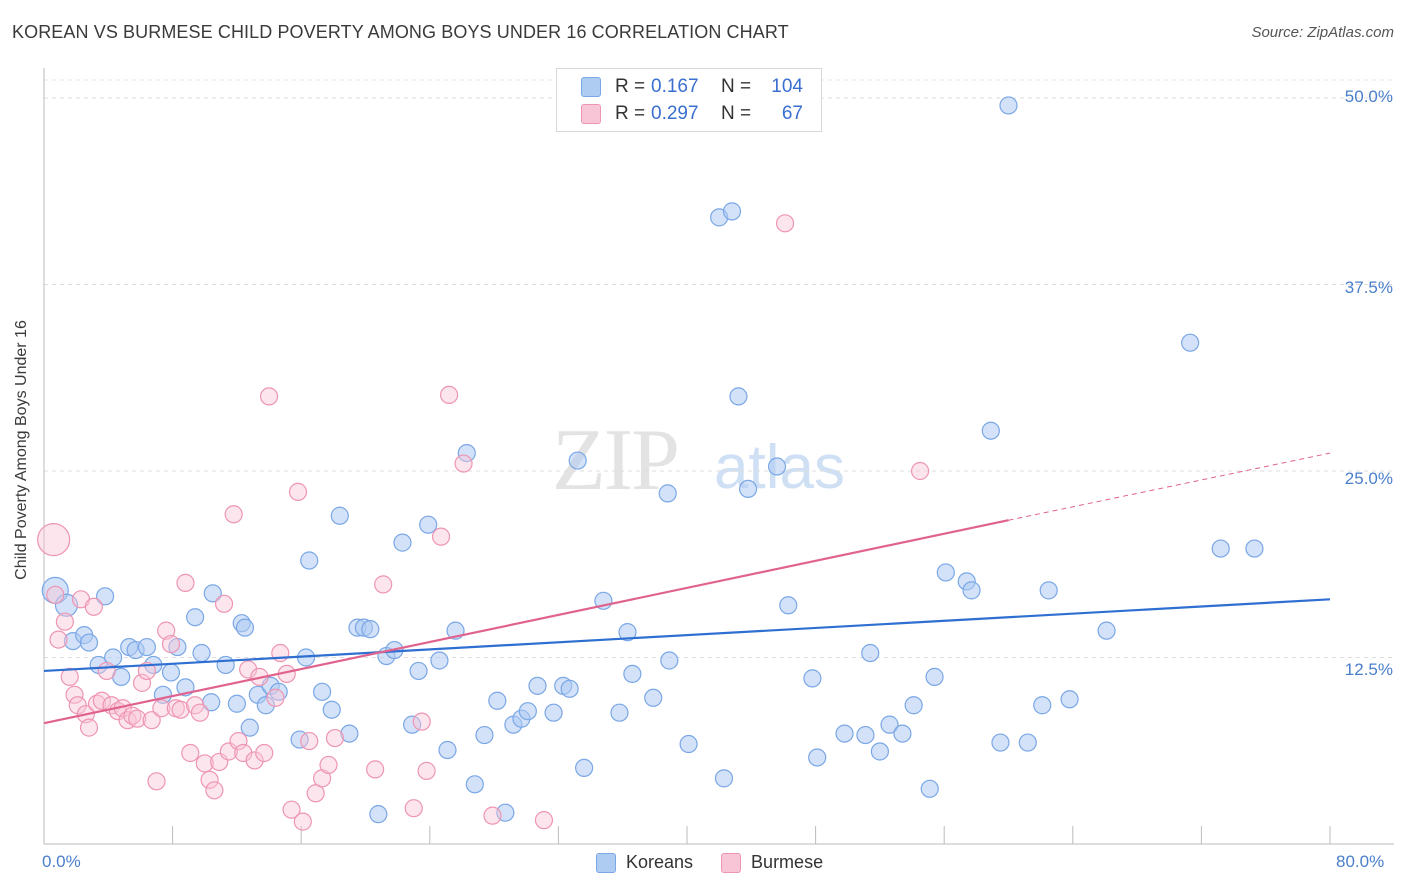 Image resolution: width=1406 pixels, height=892 pixels. I want to click on legend-item-burmese: Burmese, so click(772, 862).